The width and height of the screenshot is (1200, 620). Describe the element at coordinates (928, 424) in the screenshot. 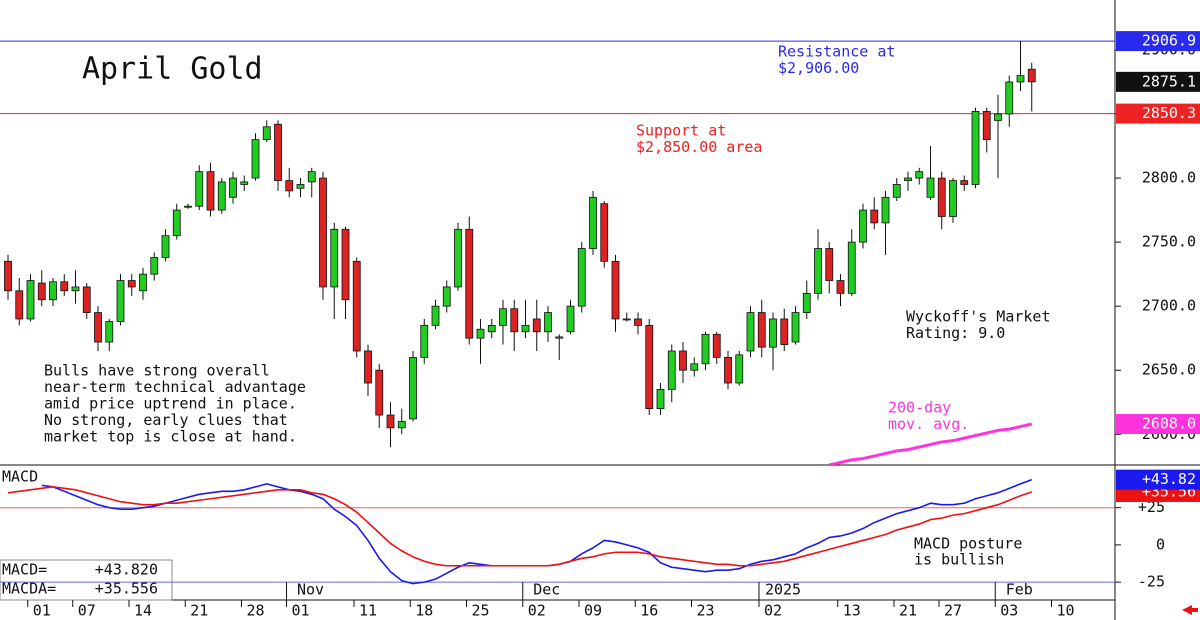

I see `annotation: mov. avg.` at that location.